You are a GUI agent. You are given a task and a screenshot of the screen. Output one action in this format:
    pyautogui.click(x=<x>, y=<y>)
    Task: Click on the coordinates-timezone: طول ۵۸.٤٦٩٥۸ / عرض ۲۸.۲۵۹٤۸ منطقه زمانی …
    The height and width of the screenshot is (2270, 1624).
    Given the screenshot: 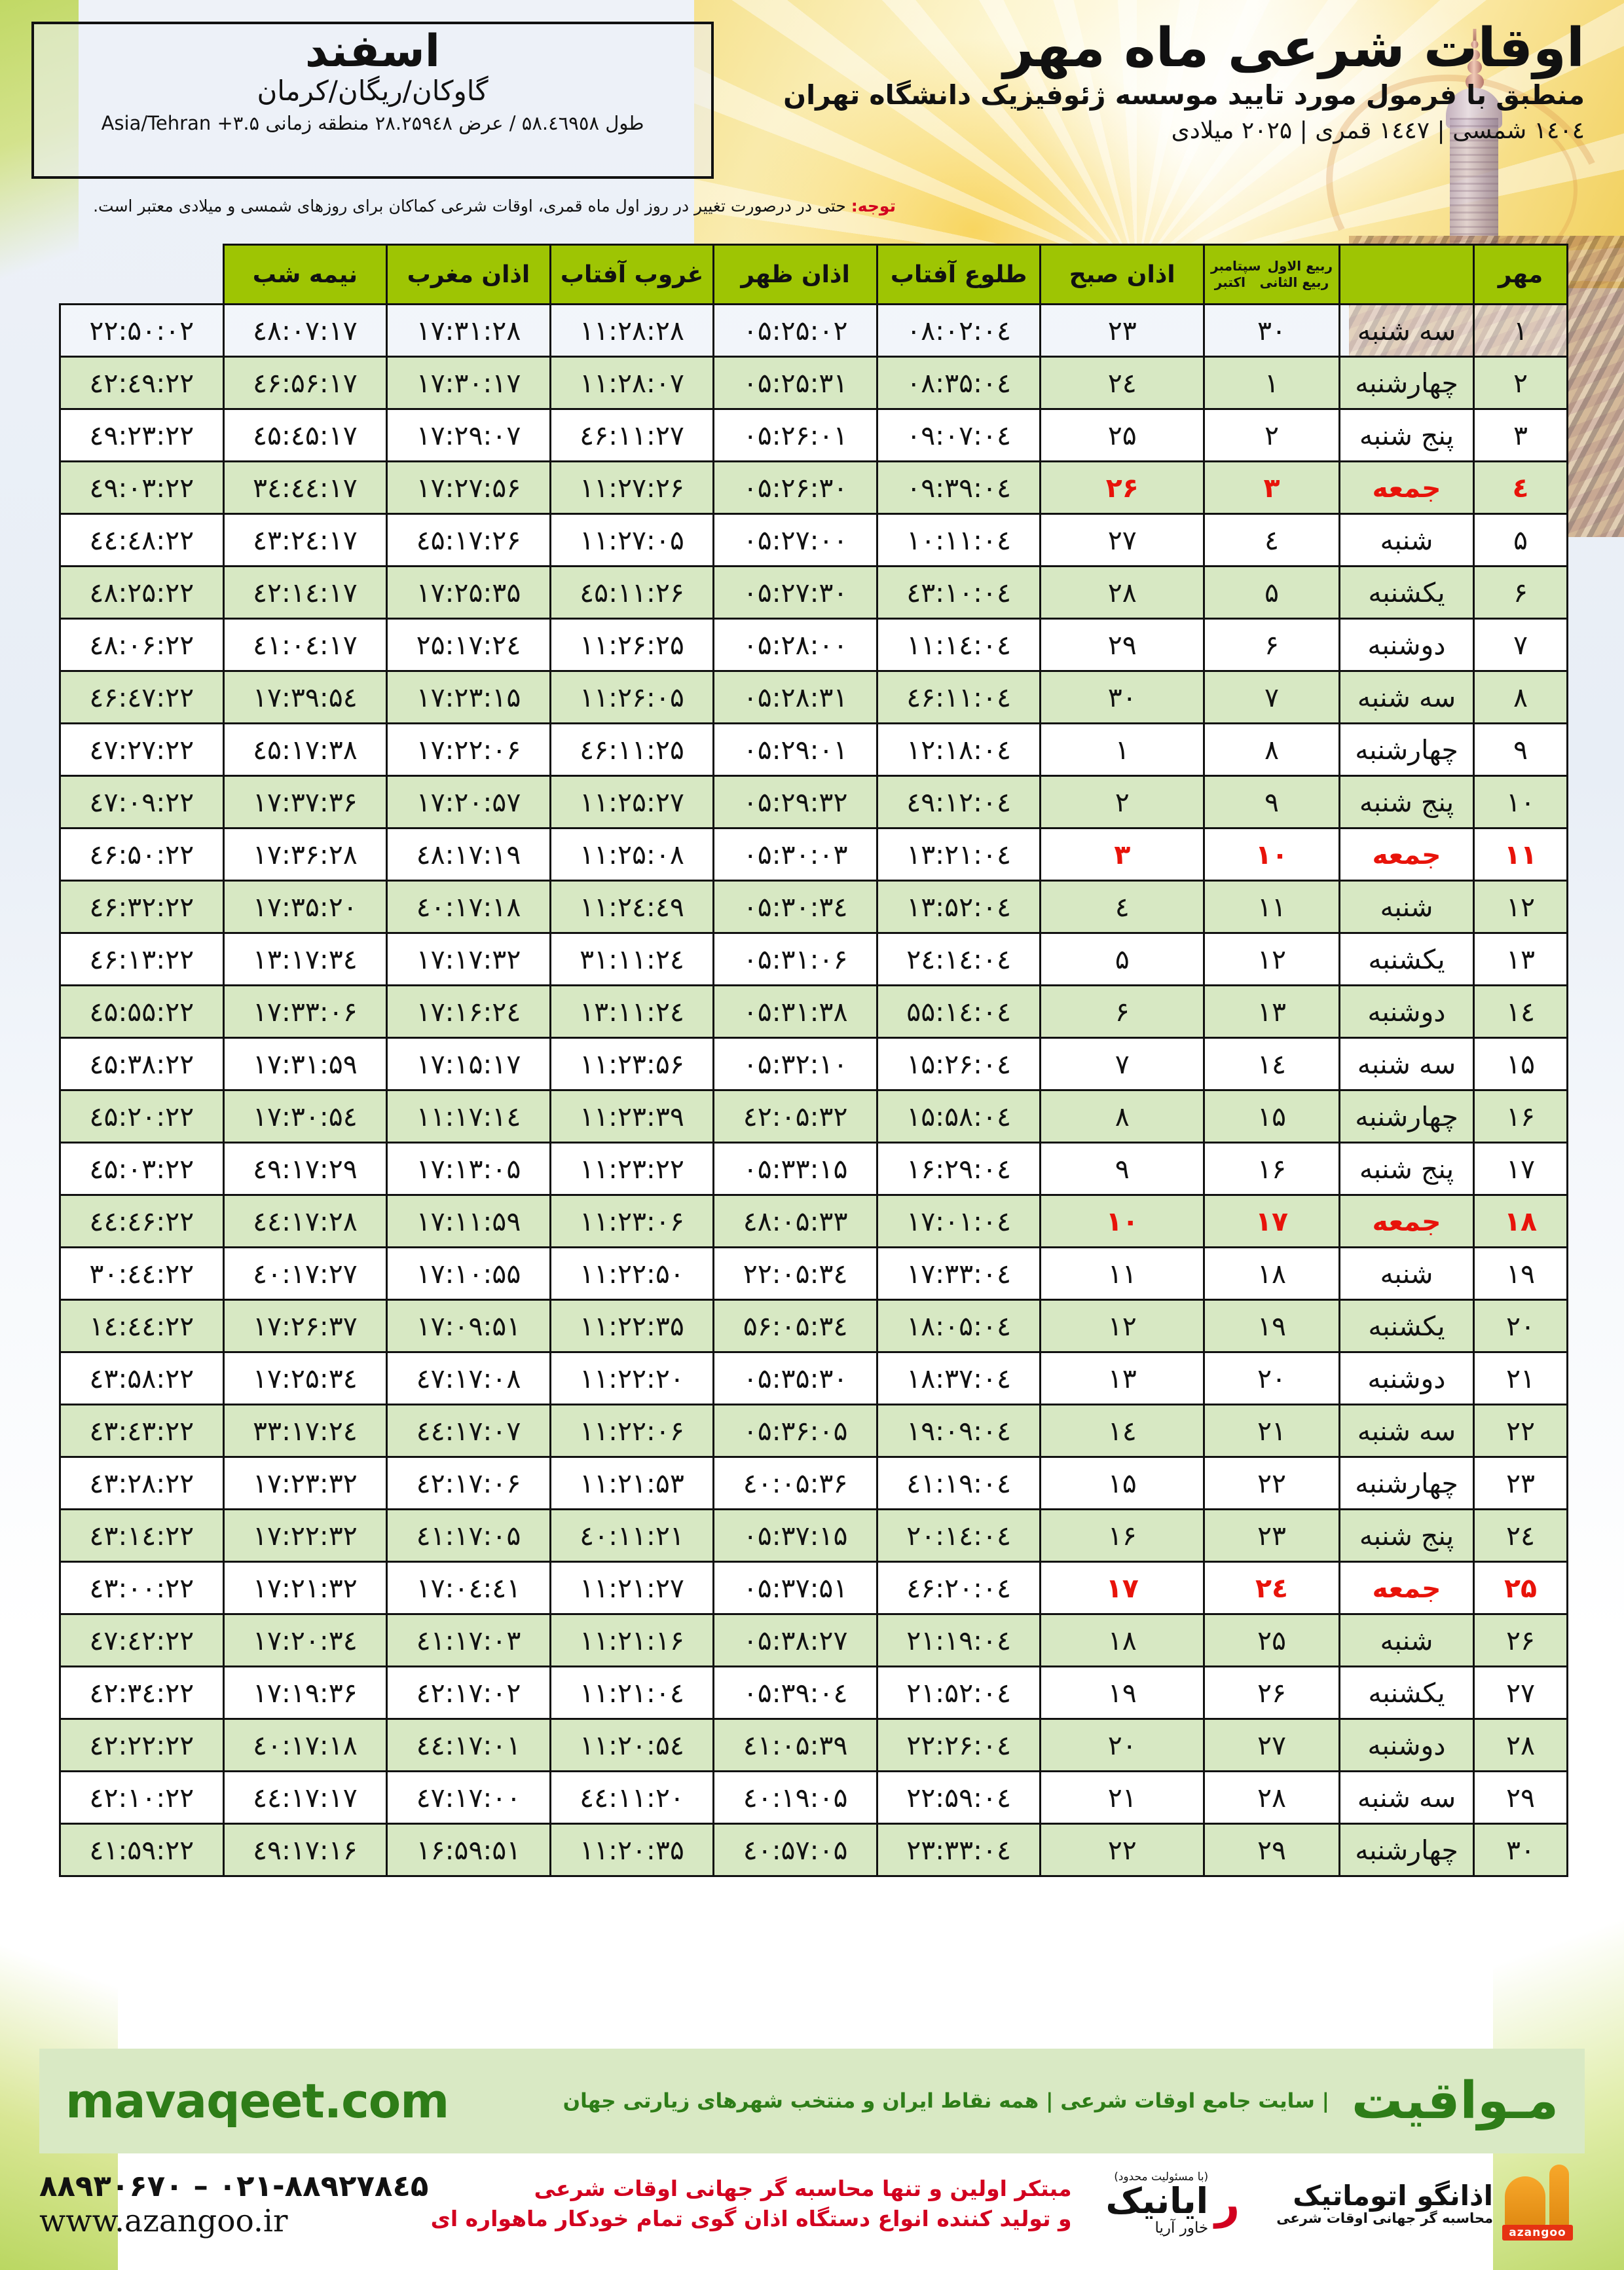 What is the action you would take?
    pyautogui.click(x=372, y=122)
    